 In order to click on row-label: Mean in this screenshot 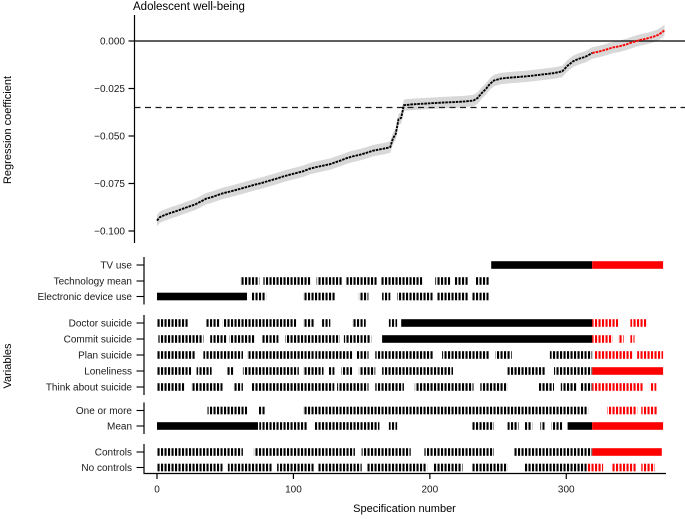, I will do `click(119, 427)`.